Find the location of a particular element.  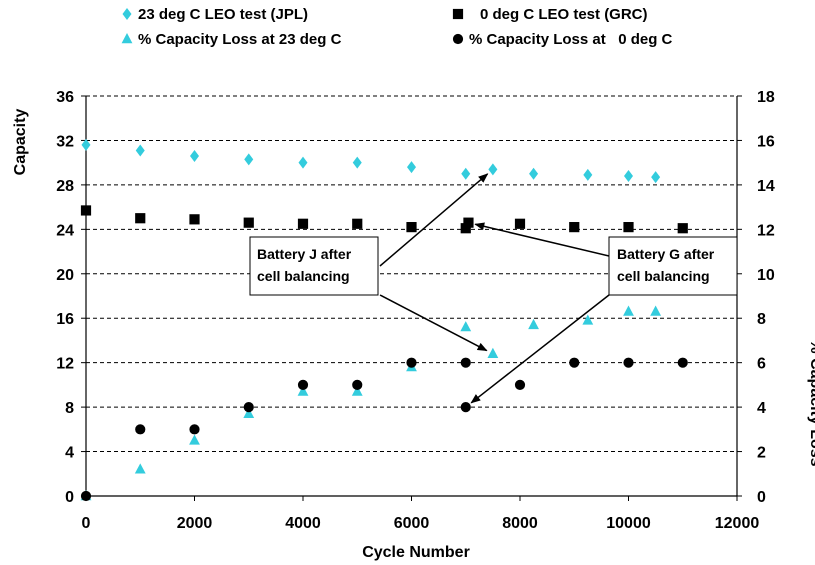

y2-axis-title: % Capacity Loss is located at coordinates (811, 402).